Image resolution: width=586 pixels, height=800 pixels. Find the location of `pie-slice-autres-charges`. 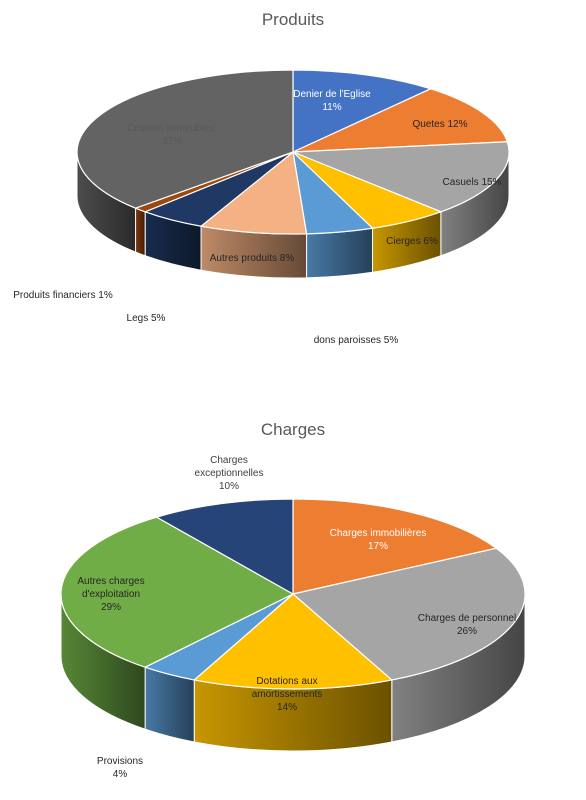

pie-slice-autres-charges is located at coordinates (177, 592).